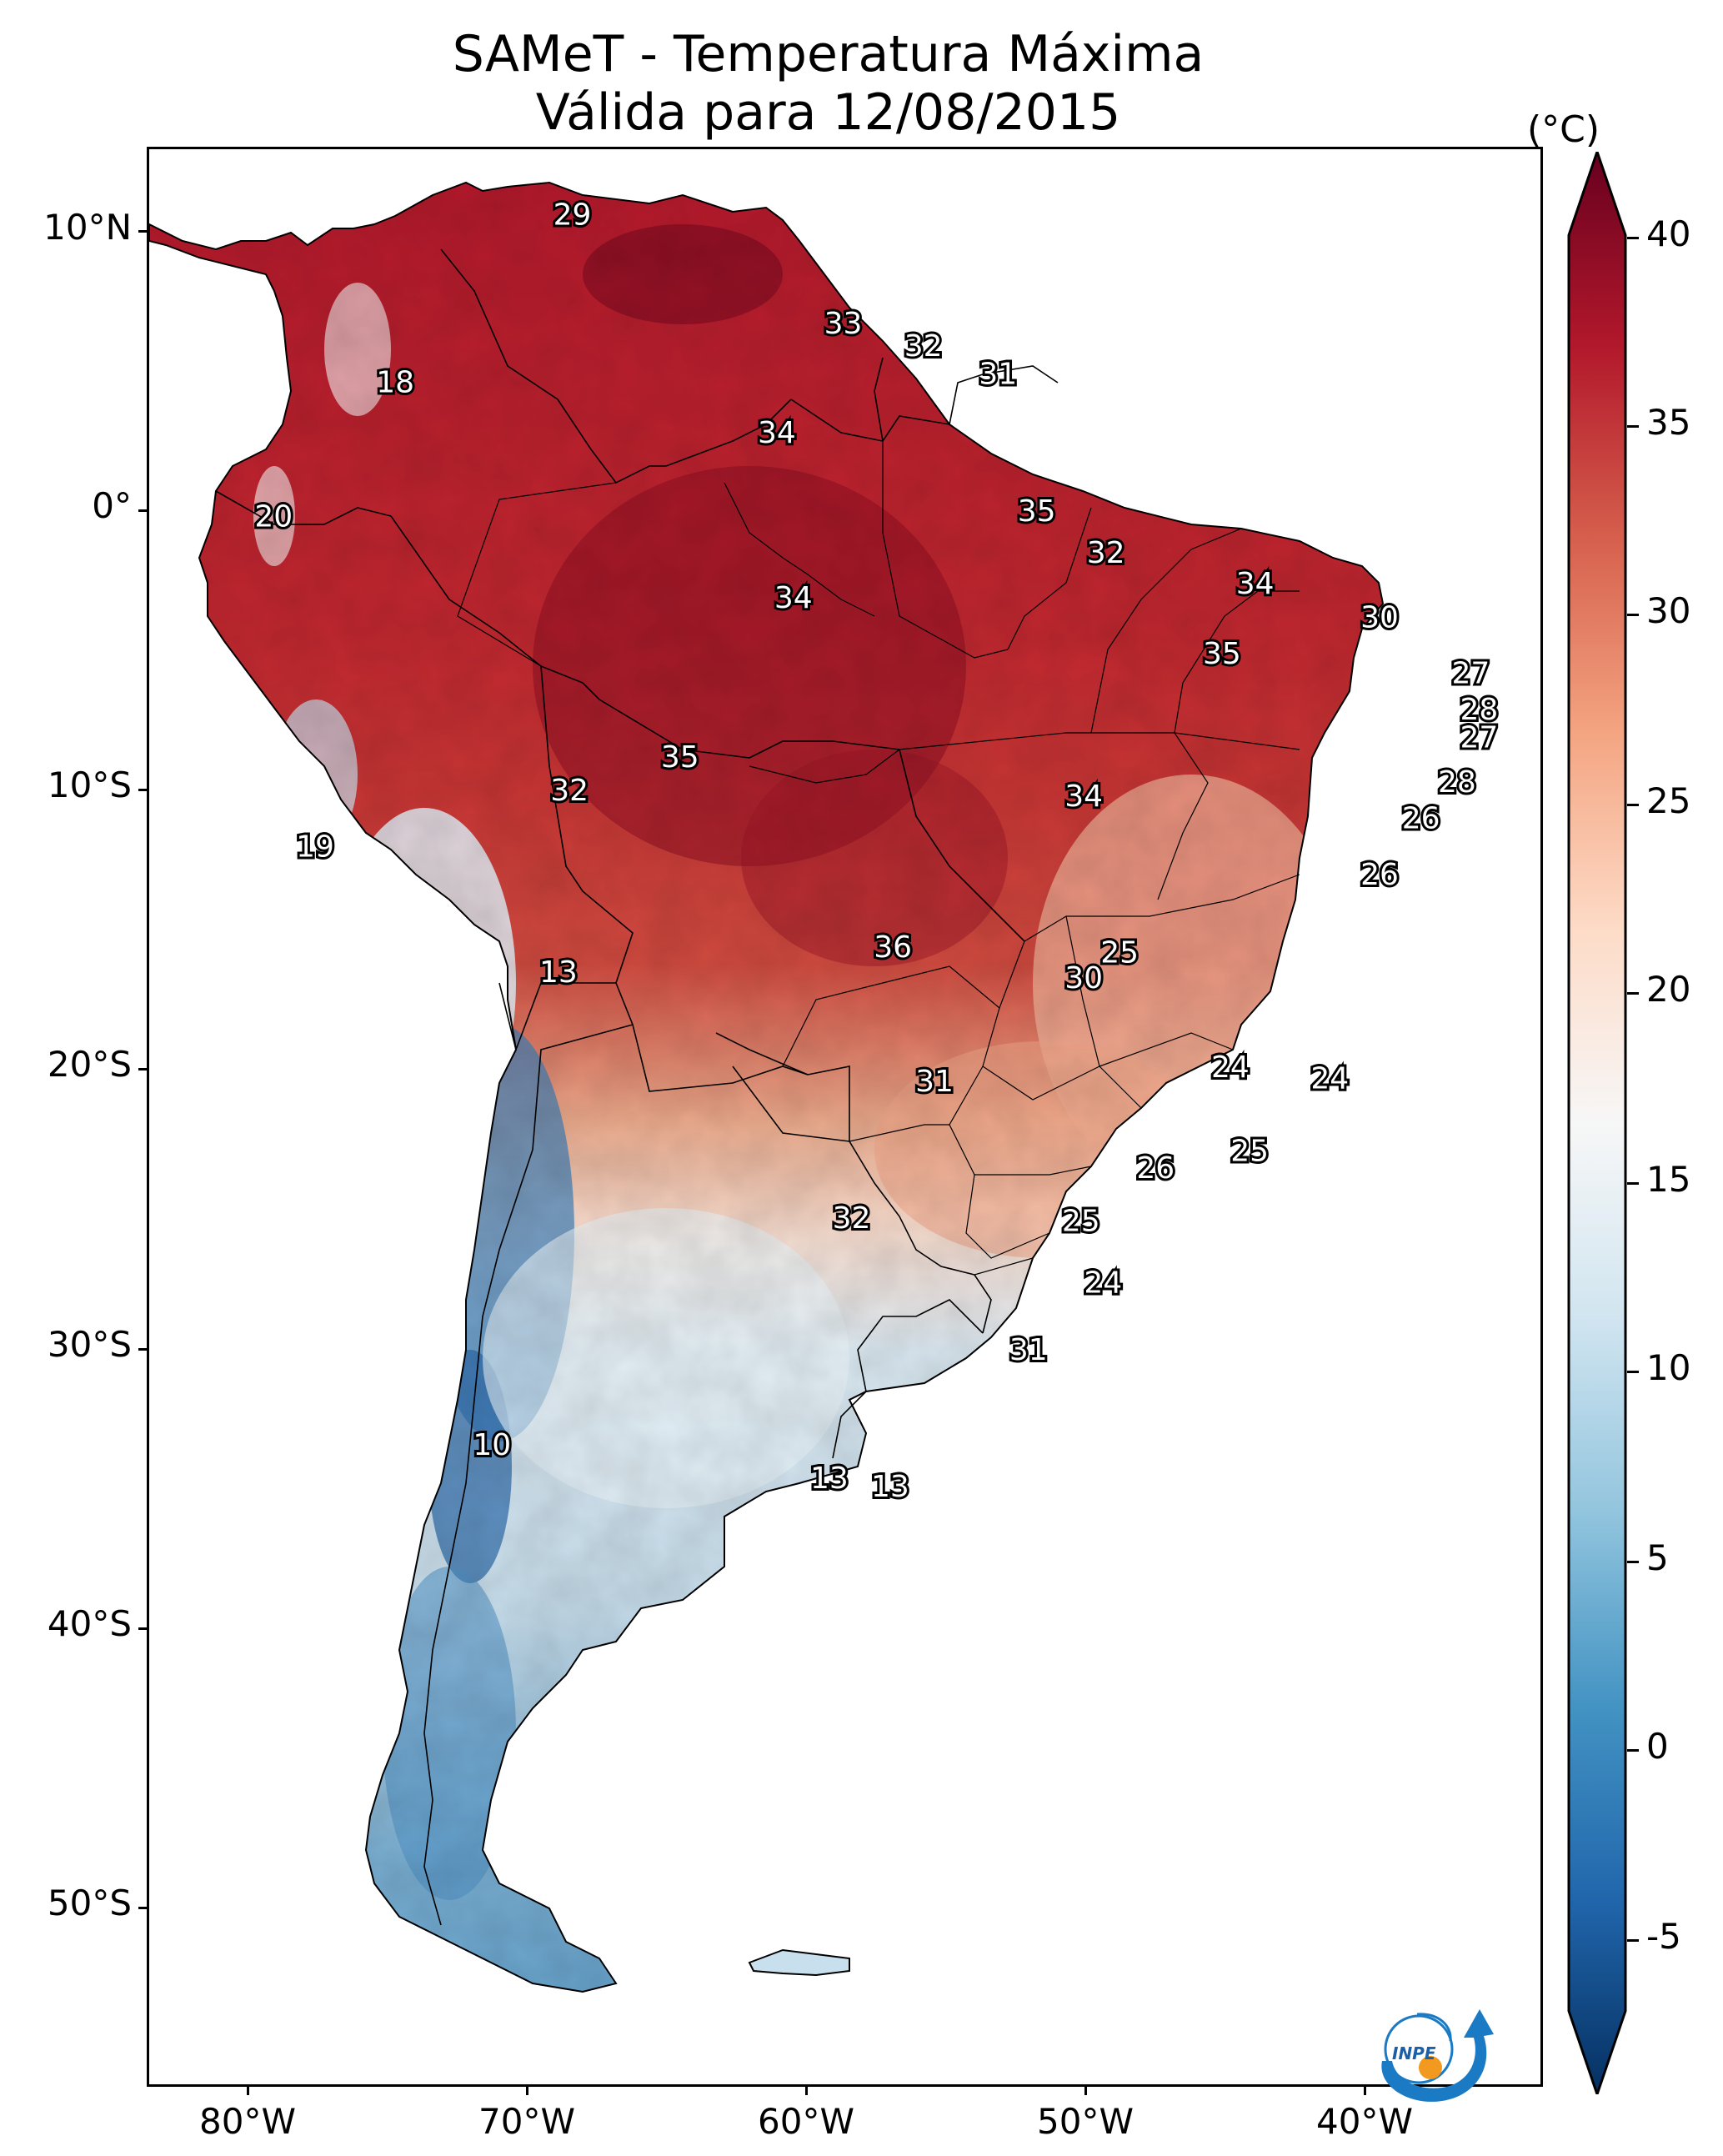  What do you see at coordinates (112, 505) in the screenshot?
I see `lat-tick-0: 0°` at bounding box center [112, 505].